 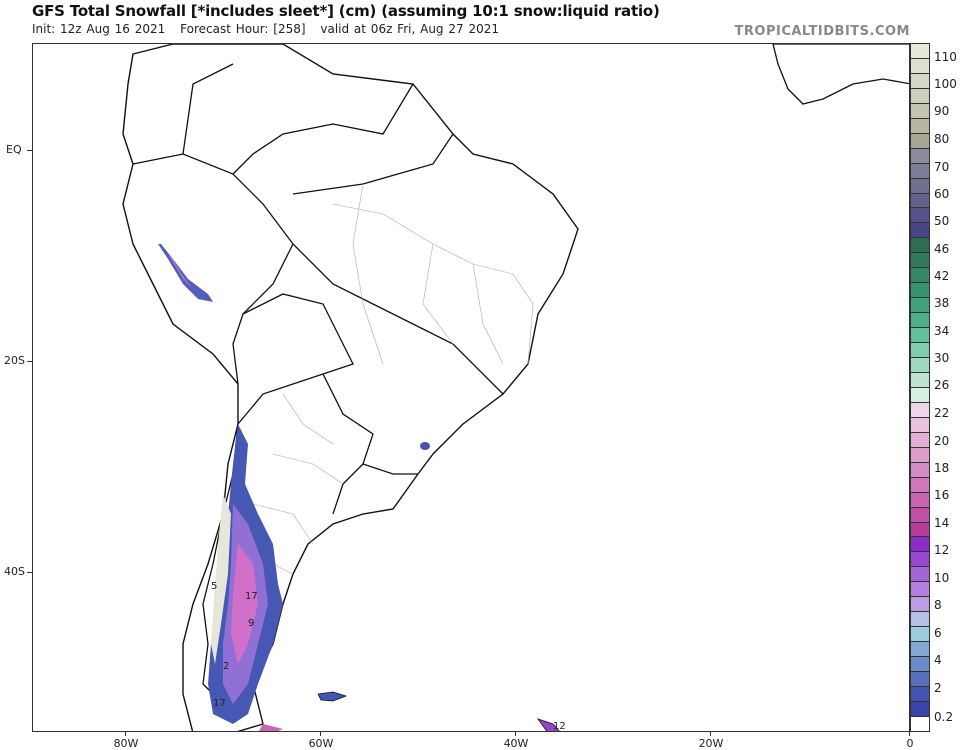 What do you see at coordinates (945, 84) in the screenshot?
I see `colorbar-label: 100` at bounding box center [945, 84].